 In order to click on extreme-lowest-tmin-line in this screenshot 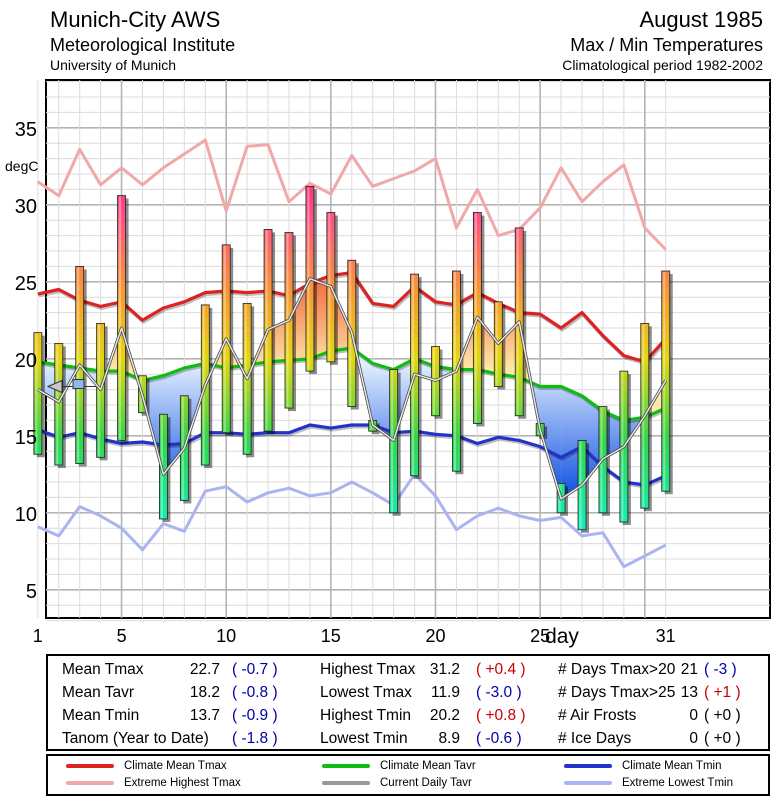, I will do `click(352, 520)`.